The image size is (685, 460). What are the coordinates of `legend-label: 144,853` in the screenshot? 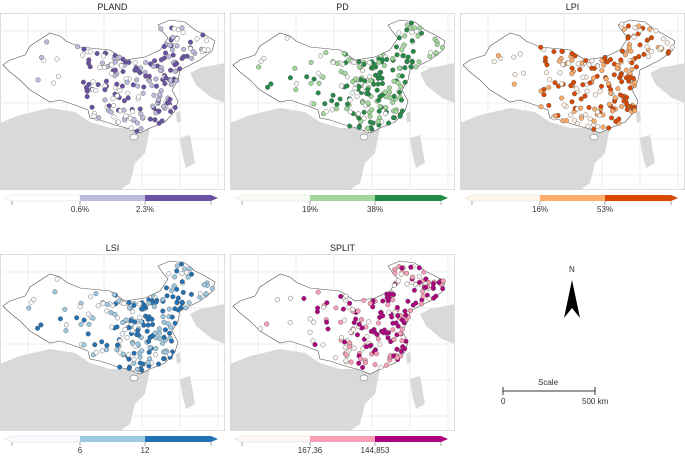 It's located at (375, 450).